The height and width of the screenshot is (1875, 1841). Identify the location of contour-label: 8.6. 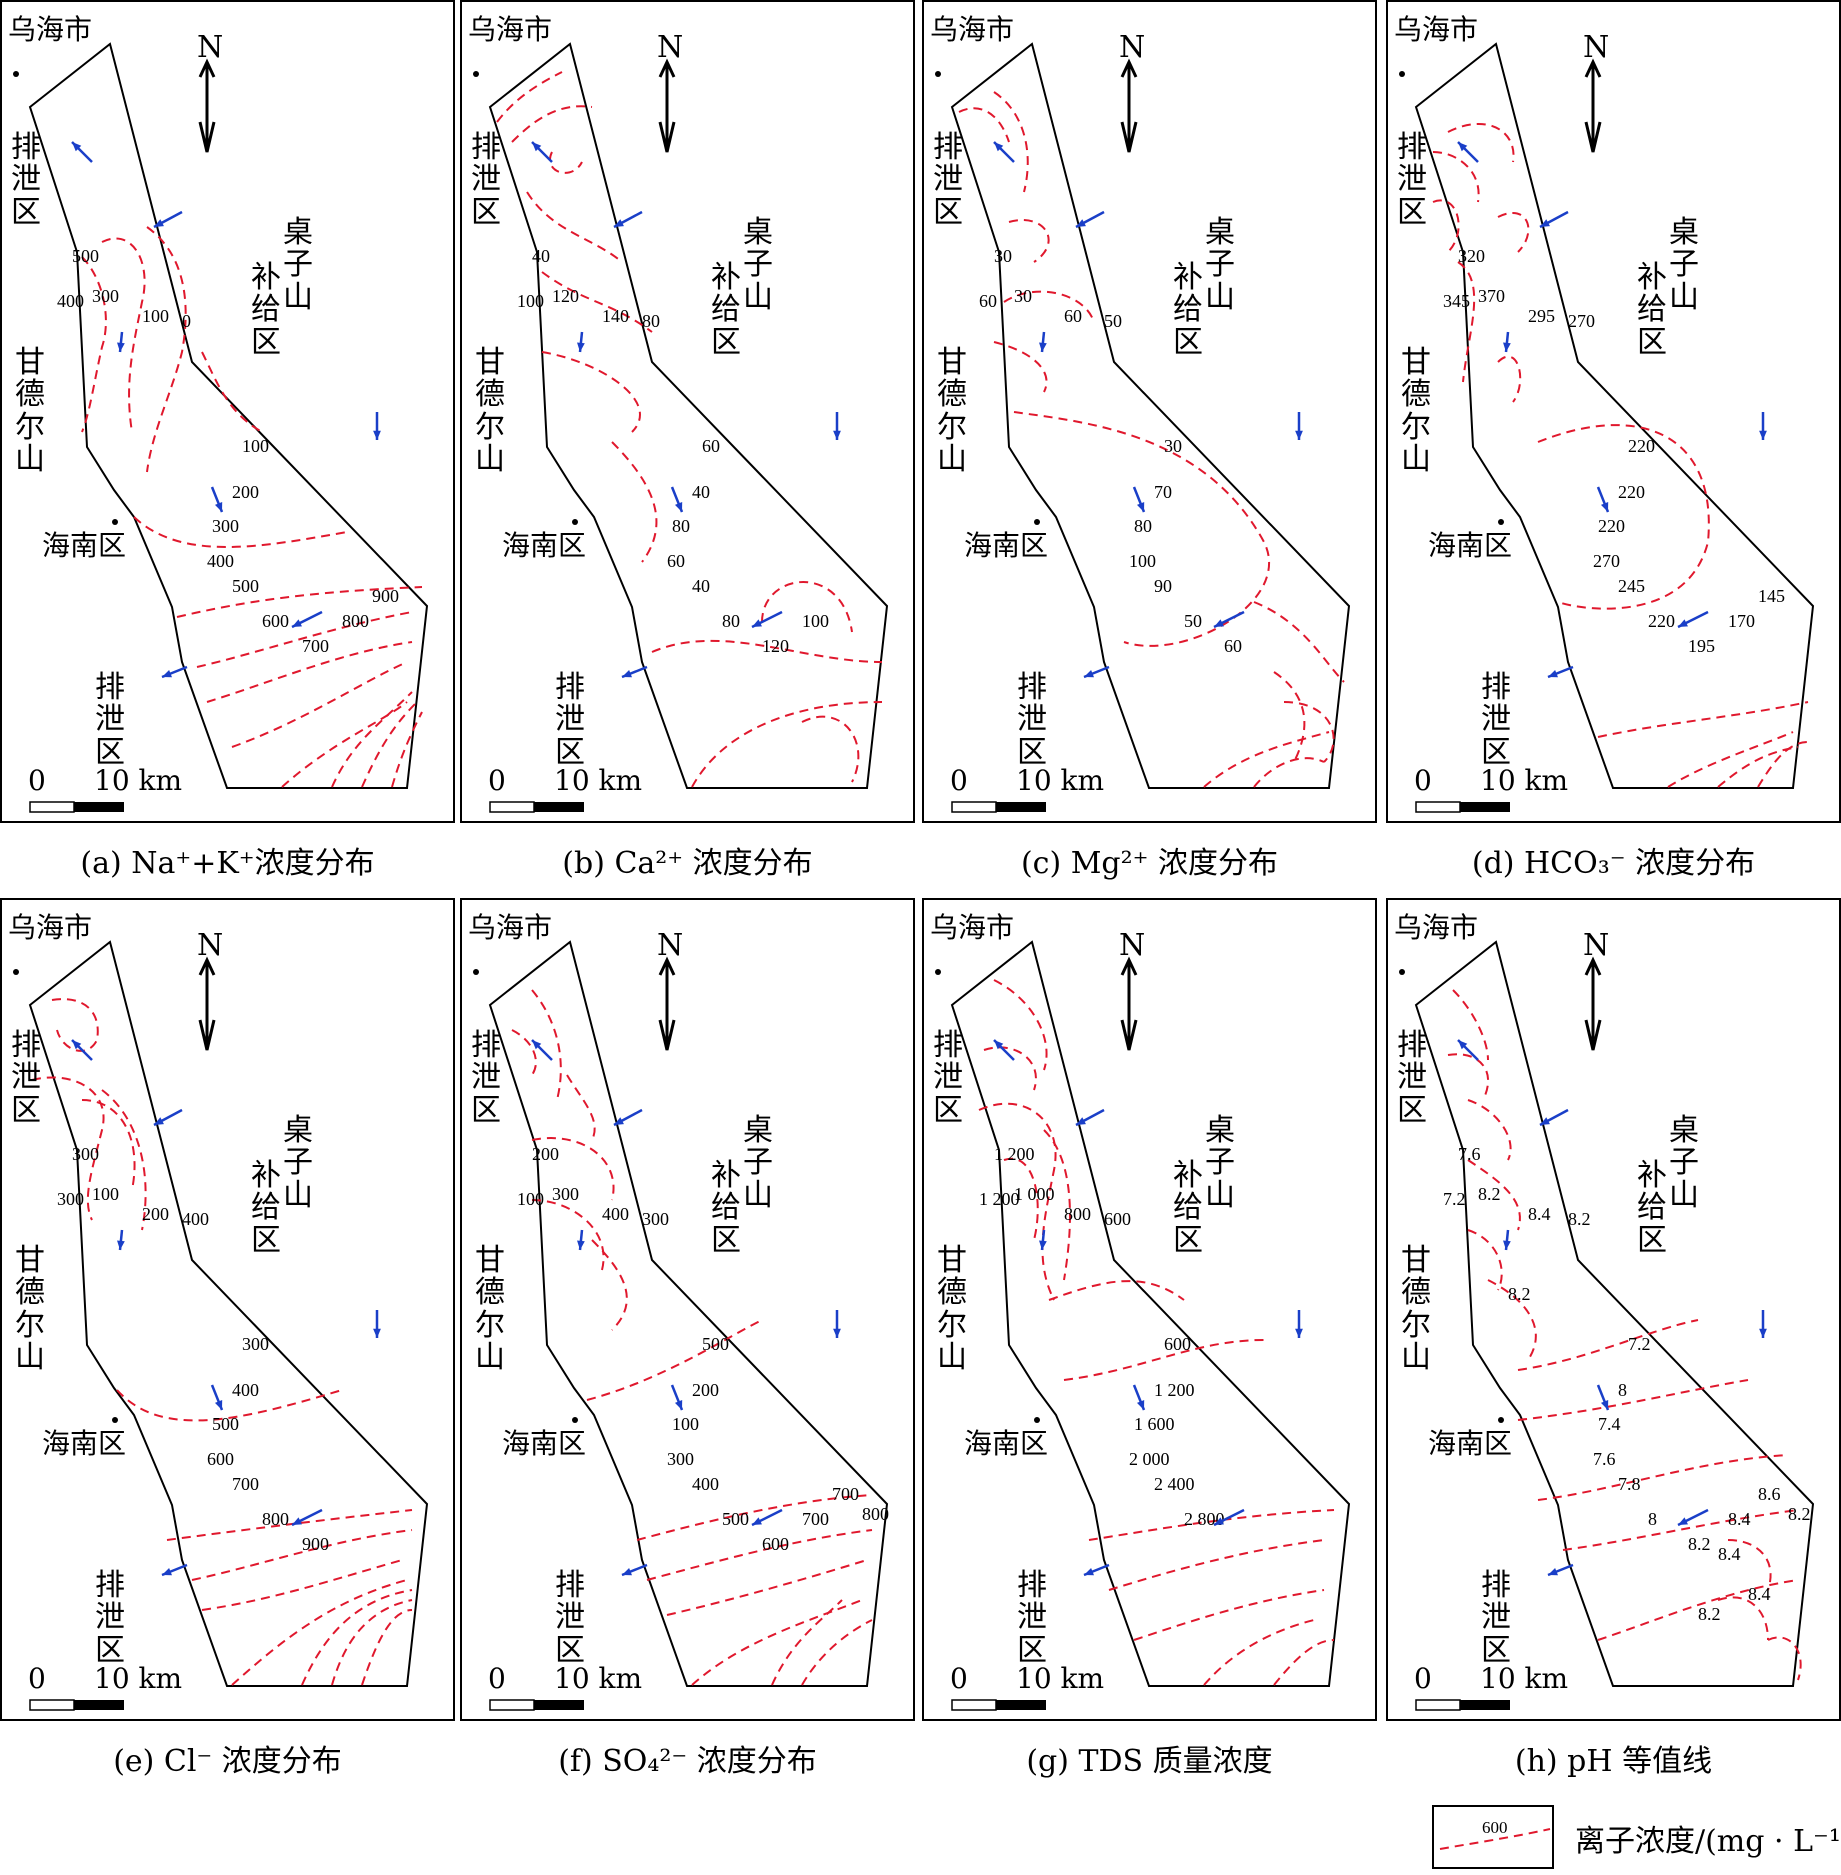
(1769, 1494).